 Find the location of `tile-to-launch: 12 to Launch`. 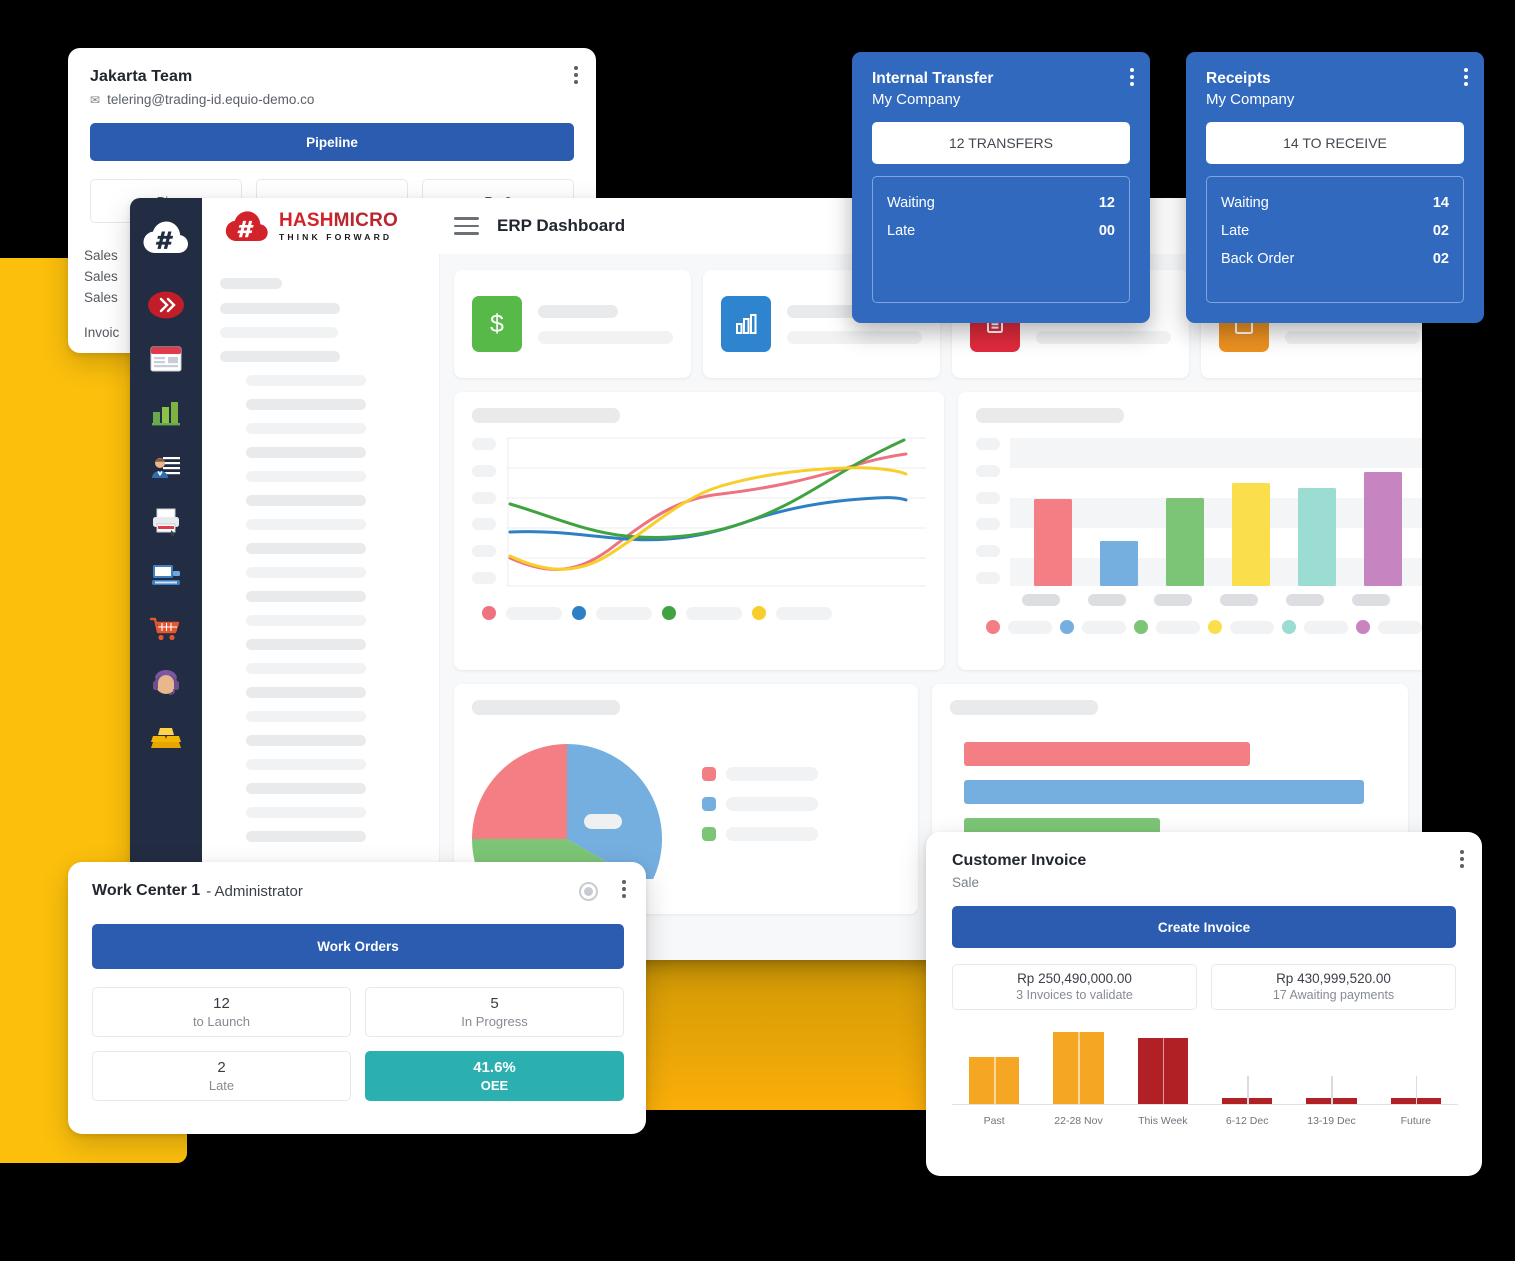

tile-to-launch: 12 to Launch is located at coordinates (221, 1012).